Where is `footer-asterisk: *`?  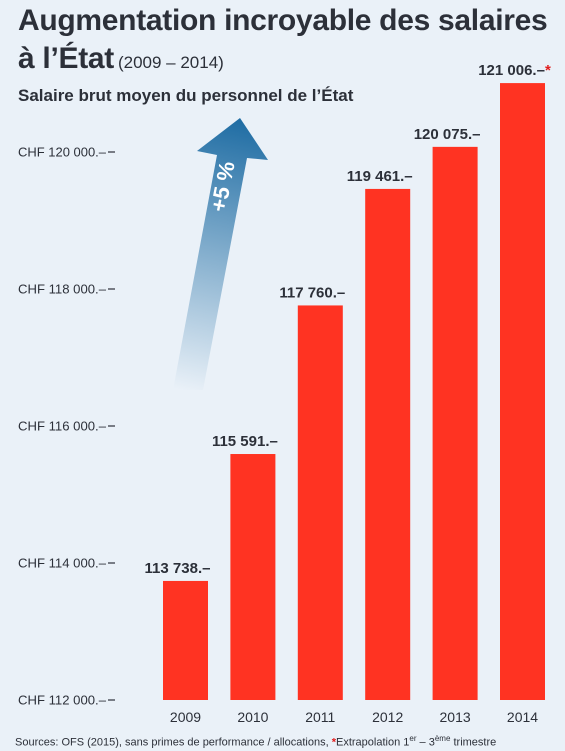
footer-asterisk: * is located at coordinates (333, 742).